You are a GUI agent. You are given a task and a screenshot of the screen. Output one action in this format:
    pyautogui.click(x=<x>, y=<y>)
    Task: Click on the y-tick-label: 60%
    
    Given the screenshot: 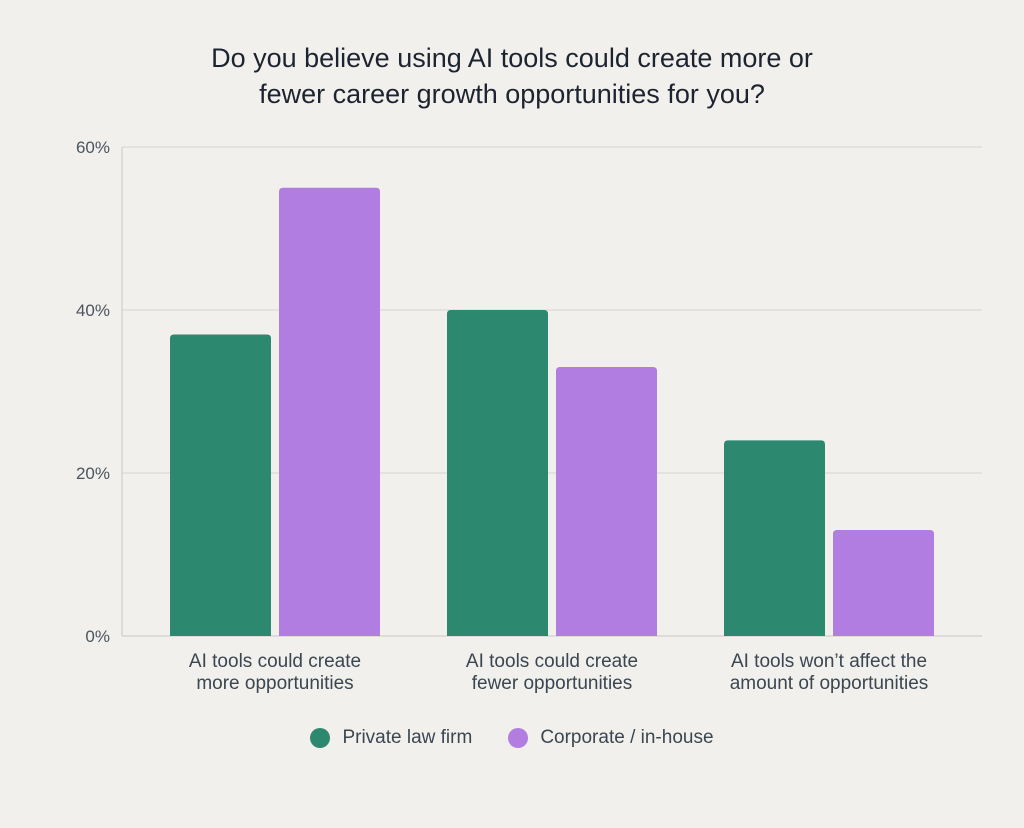 What is the action you would take?
    pyautogui.click(x=93, y=147)
    